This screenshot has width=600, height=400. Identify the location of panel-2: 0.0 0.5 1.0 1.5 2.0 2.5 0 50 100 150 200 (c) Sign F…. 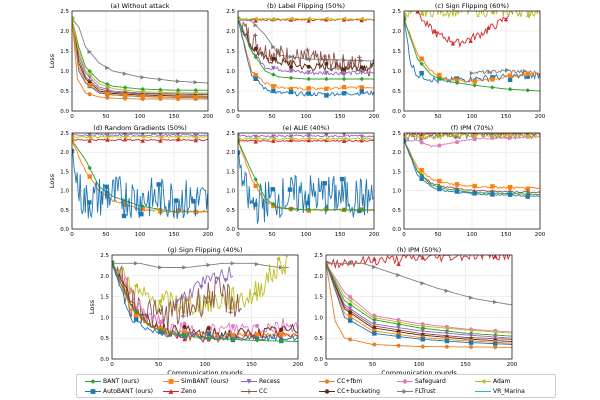
(468, 61).